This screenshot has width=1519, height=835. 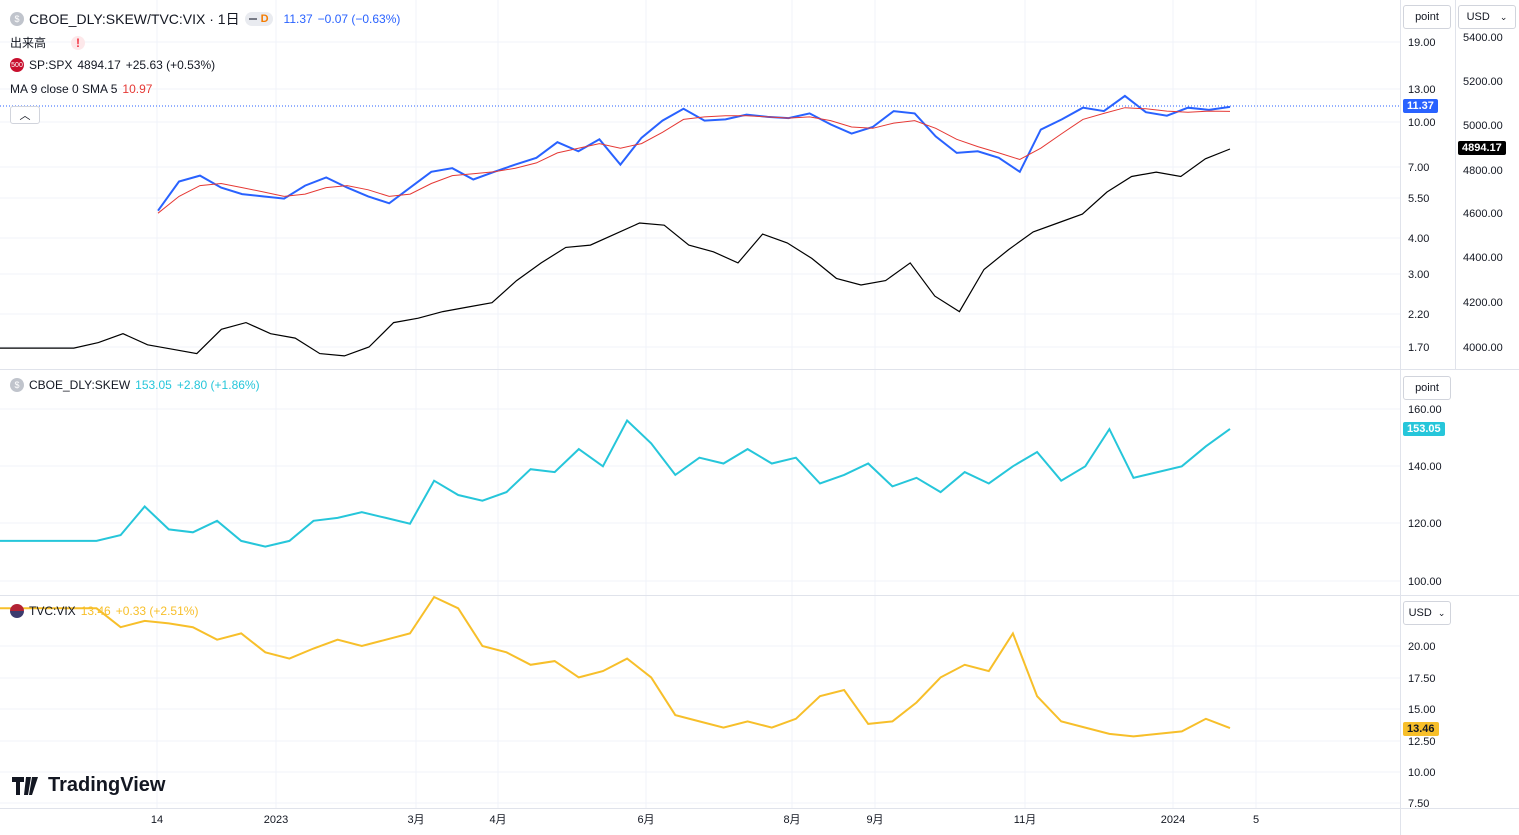 I want to click on x-tick-label: 6月, so click(x=645, y=820).